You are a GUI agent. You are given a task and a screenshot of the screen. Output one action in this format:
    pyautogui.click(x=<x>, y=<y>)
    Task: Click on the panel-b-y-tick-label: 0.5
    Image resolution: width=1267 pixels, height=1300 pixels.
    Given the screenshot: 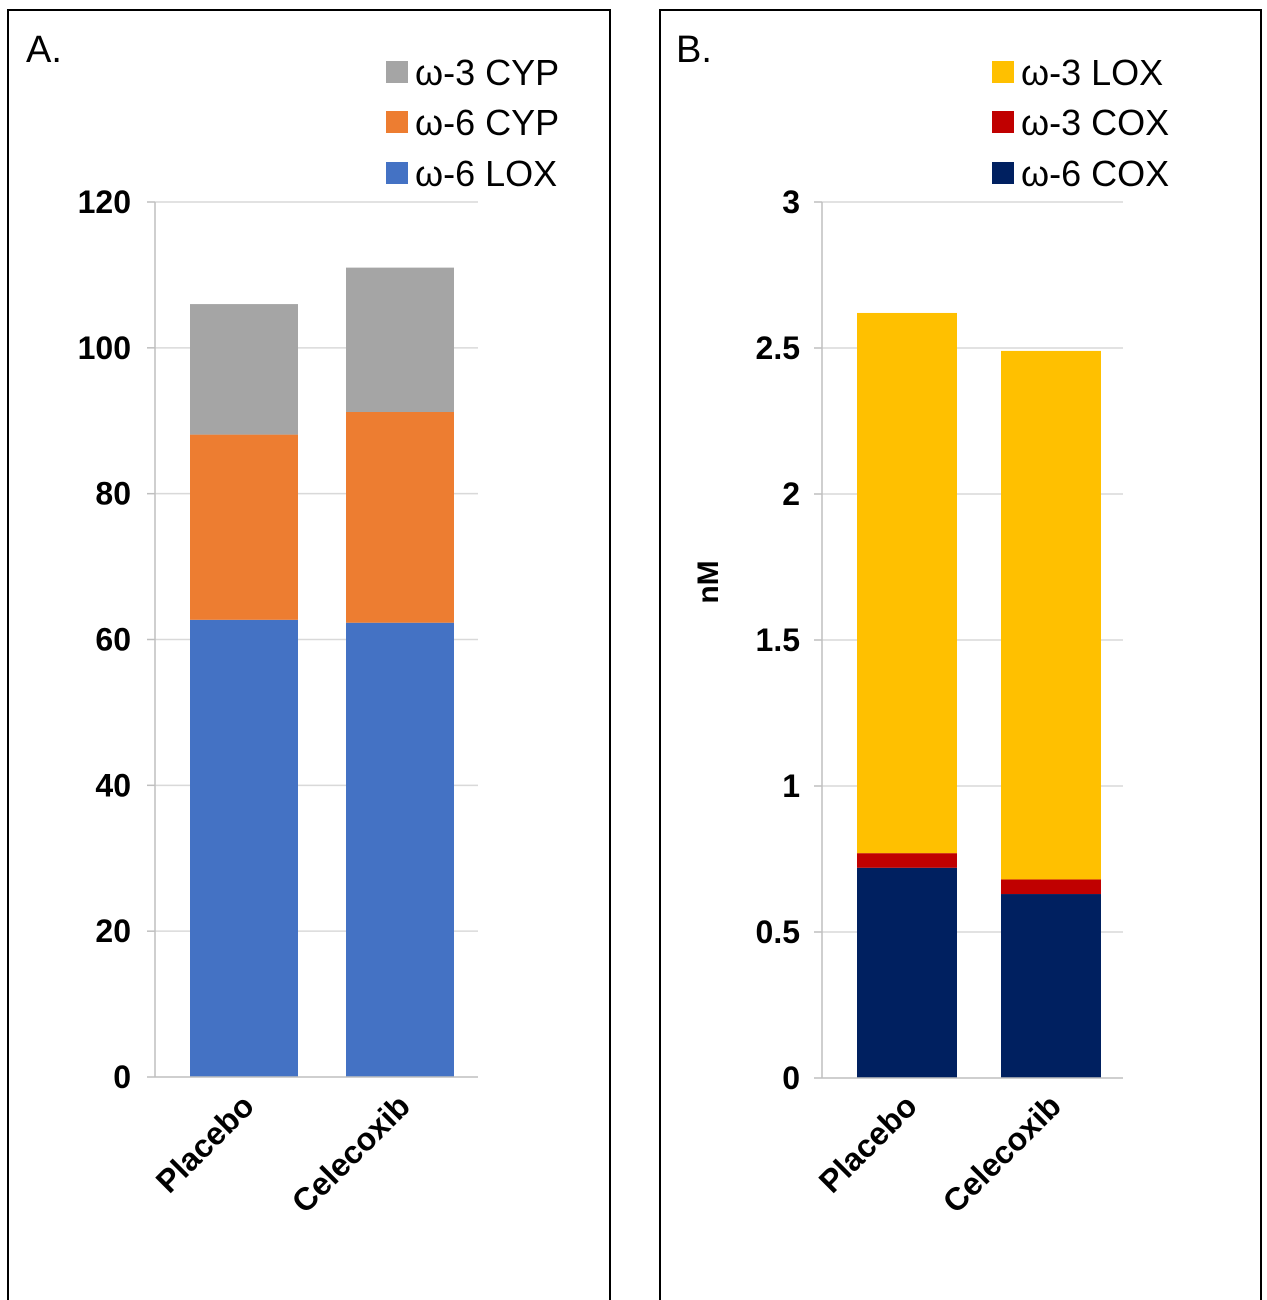 What is the action you would take?
    pyautogui.click(x=778, y=932)
    